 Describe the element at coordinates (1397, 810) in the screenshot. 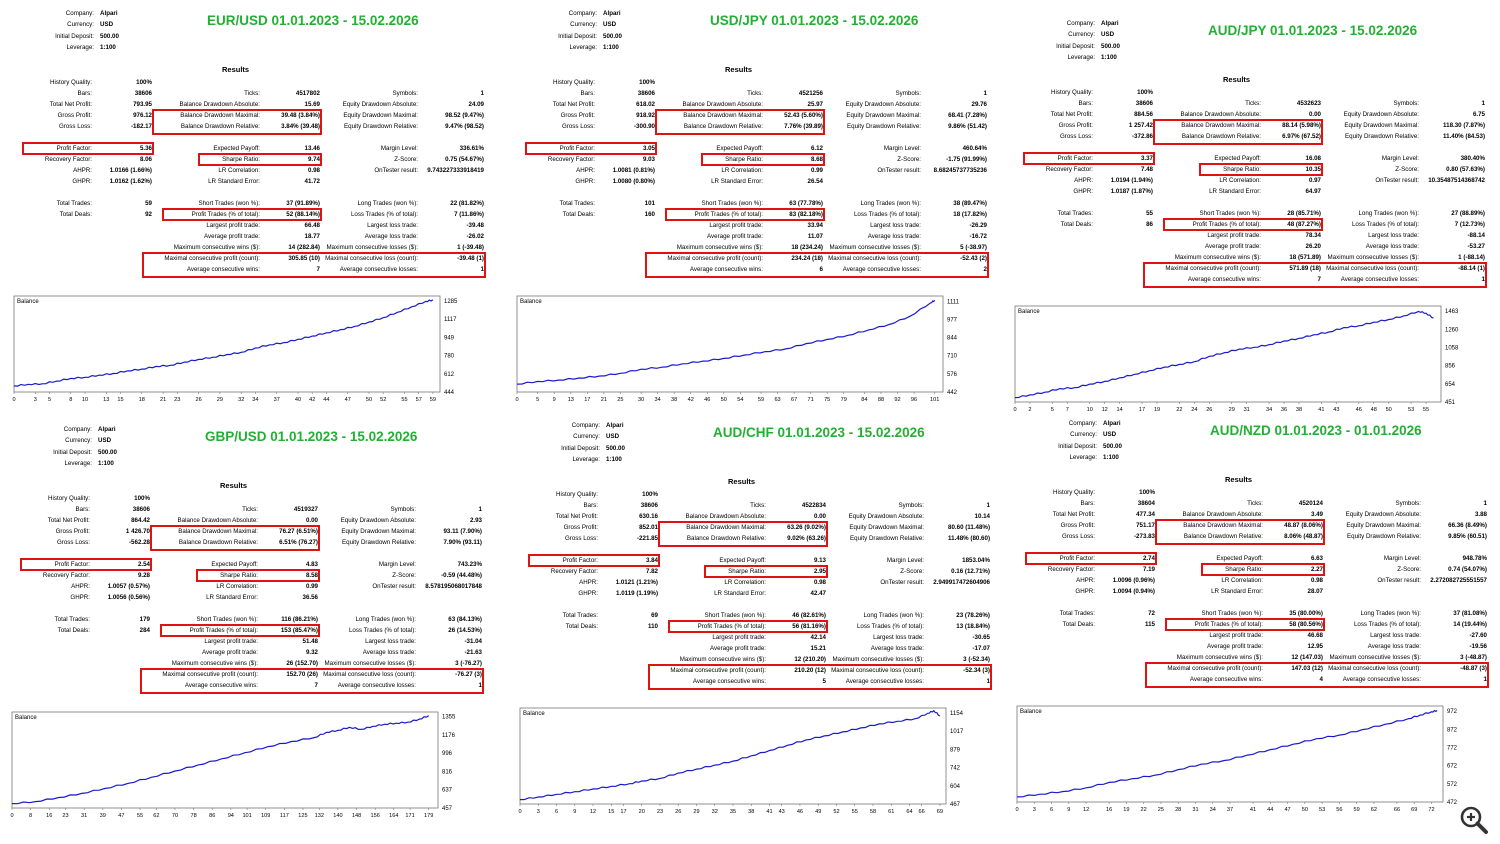

I see `x-tick-label: 66` at that location.